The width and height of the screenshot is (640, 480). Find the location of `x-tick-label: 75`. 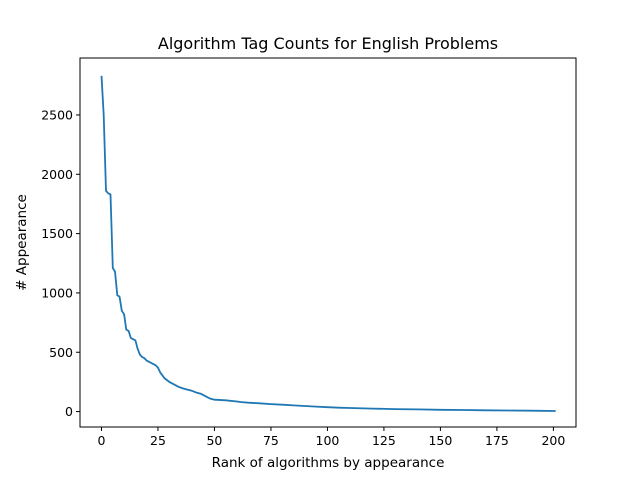

x-tick-label: 75 is located at coordinates (271, 440).